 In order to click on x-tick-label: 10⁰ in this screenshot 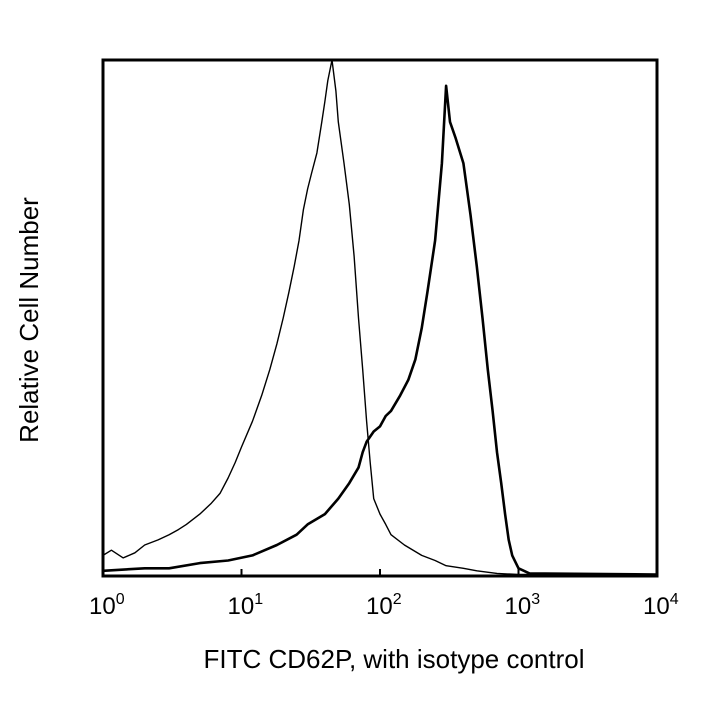, I will do `click(107, 605)`.